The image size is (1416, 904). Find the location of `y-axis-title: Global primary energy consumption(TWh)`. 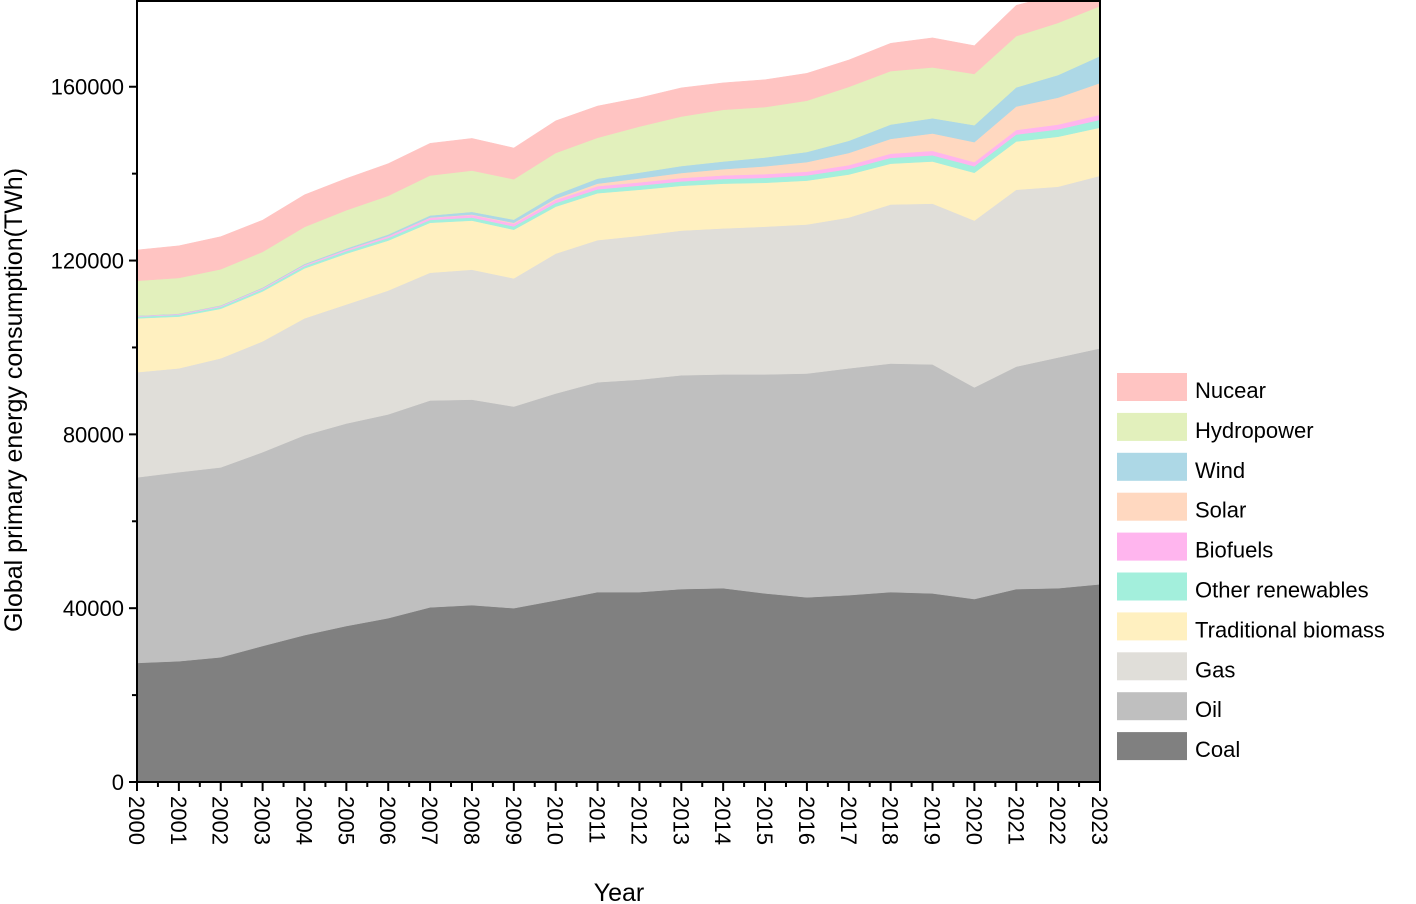

y-axis-title: Global primary energy consumption(TWh) is located at coordinates (14, 400).